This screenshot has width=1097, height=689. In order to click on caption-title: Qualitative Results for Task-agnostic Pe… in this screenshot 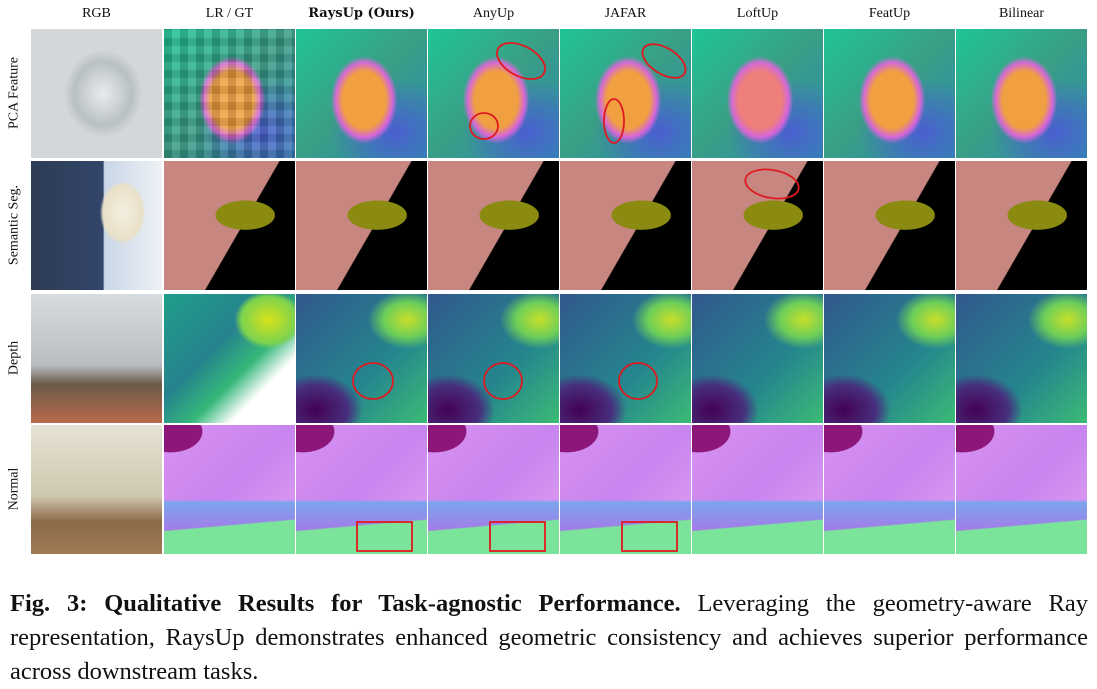, I will do `click(392, 603)`.